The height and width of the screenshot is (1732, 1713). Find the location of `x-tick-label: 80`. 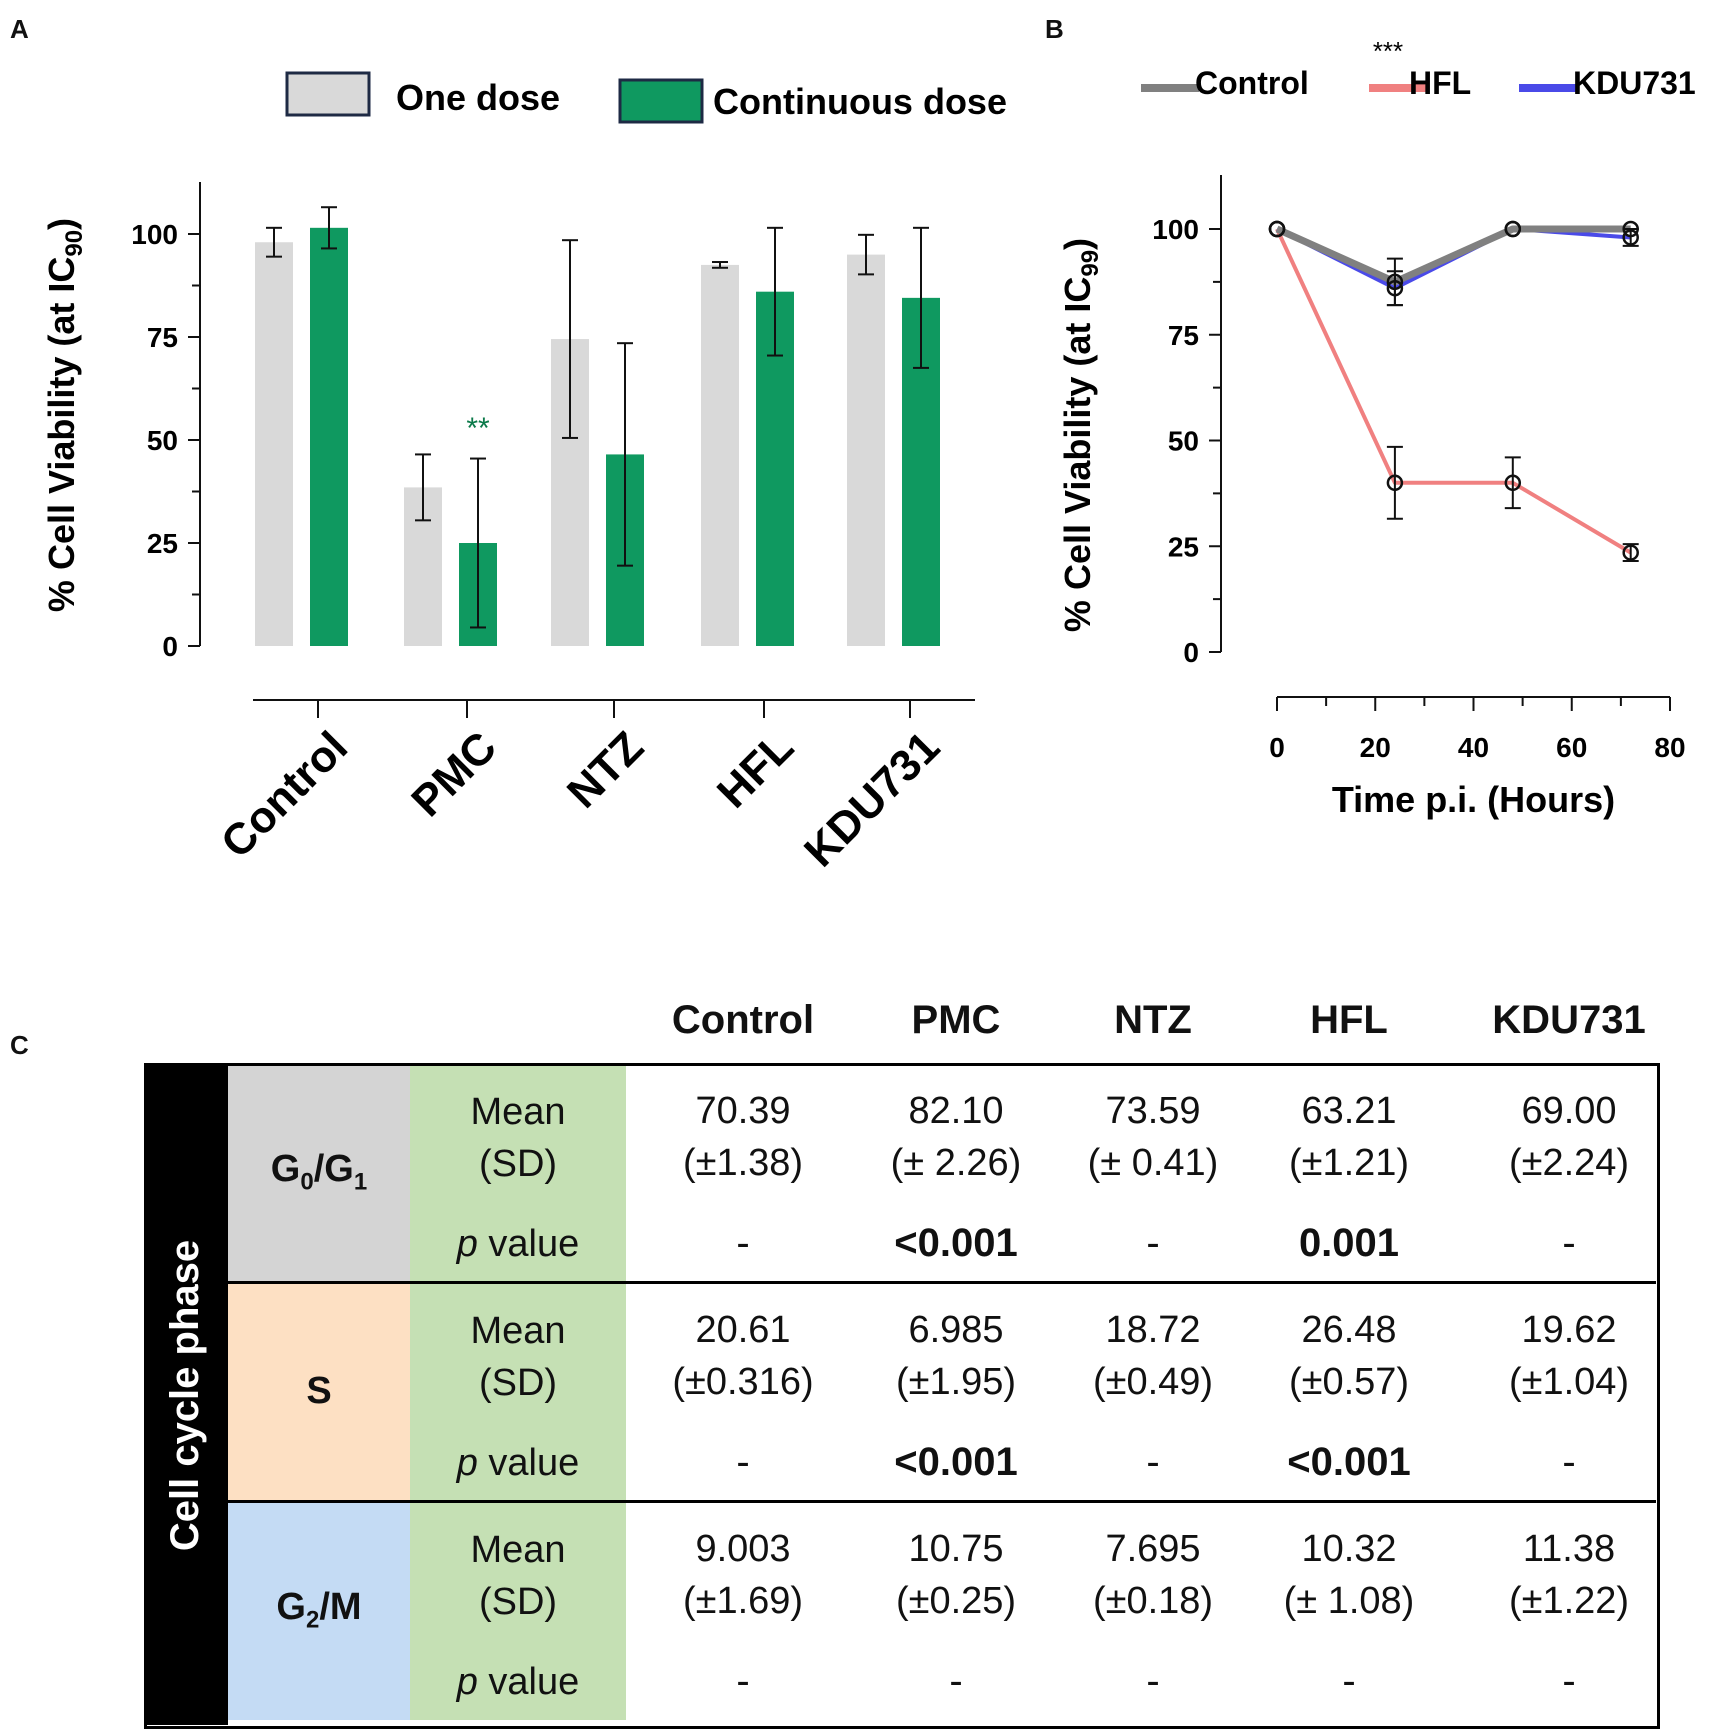

x-tick-label: 80 is located at coordinates (1669, 747).